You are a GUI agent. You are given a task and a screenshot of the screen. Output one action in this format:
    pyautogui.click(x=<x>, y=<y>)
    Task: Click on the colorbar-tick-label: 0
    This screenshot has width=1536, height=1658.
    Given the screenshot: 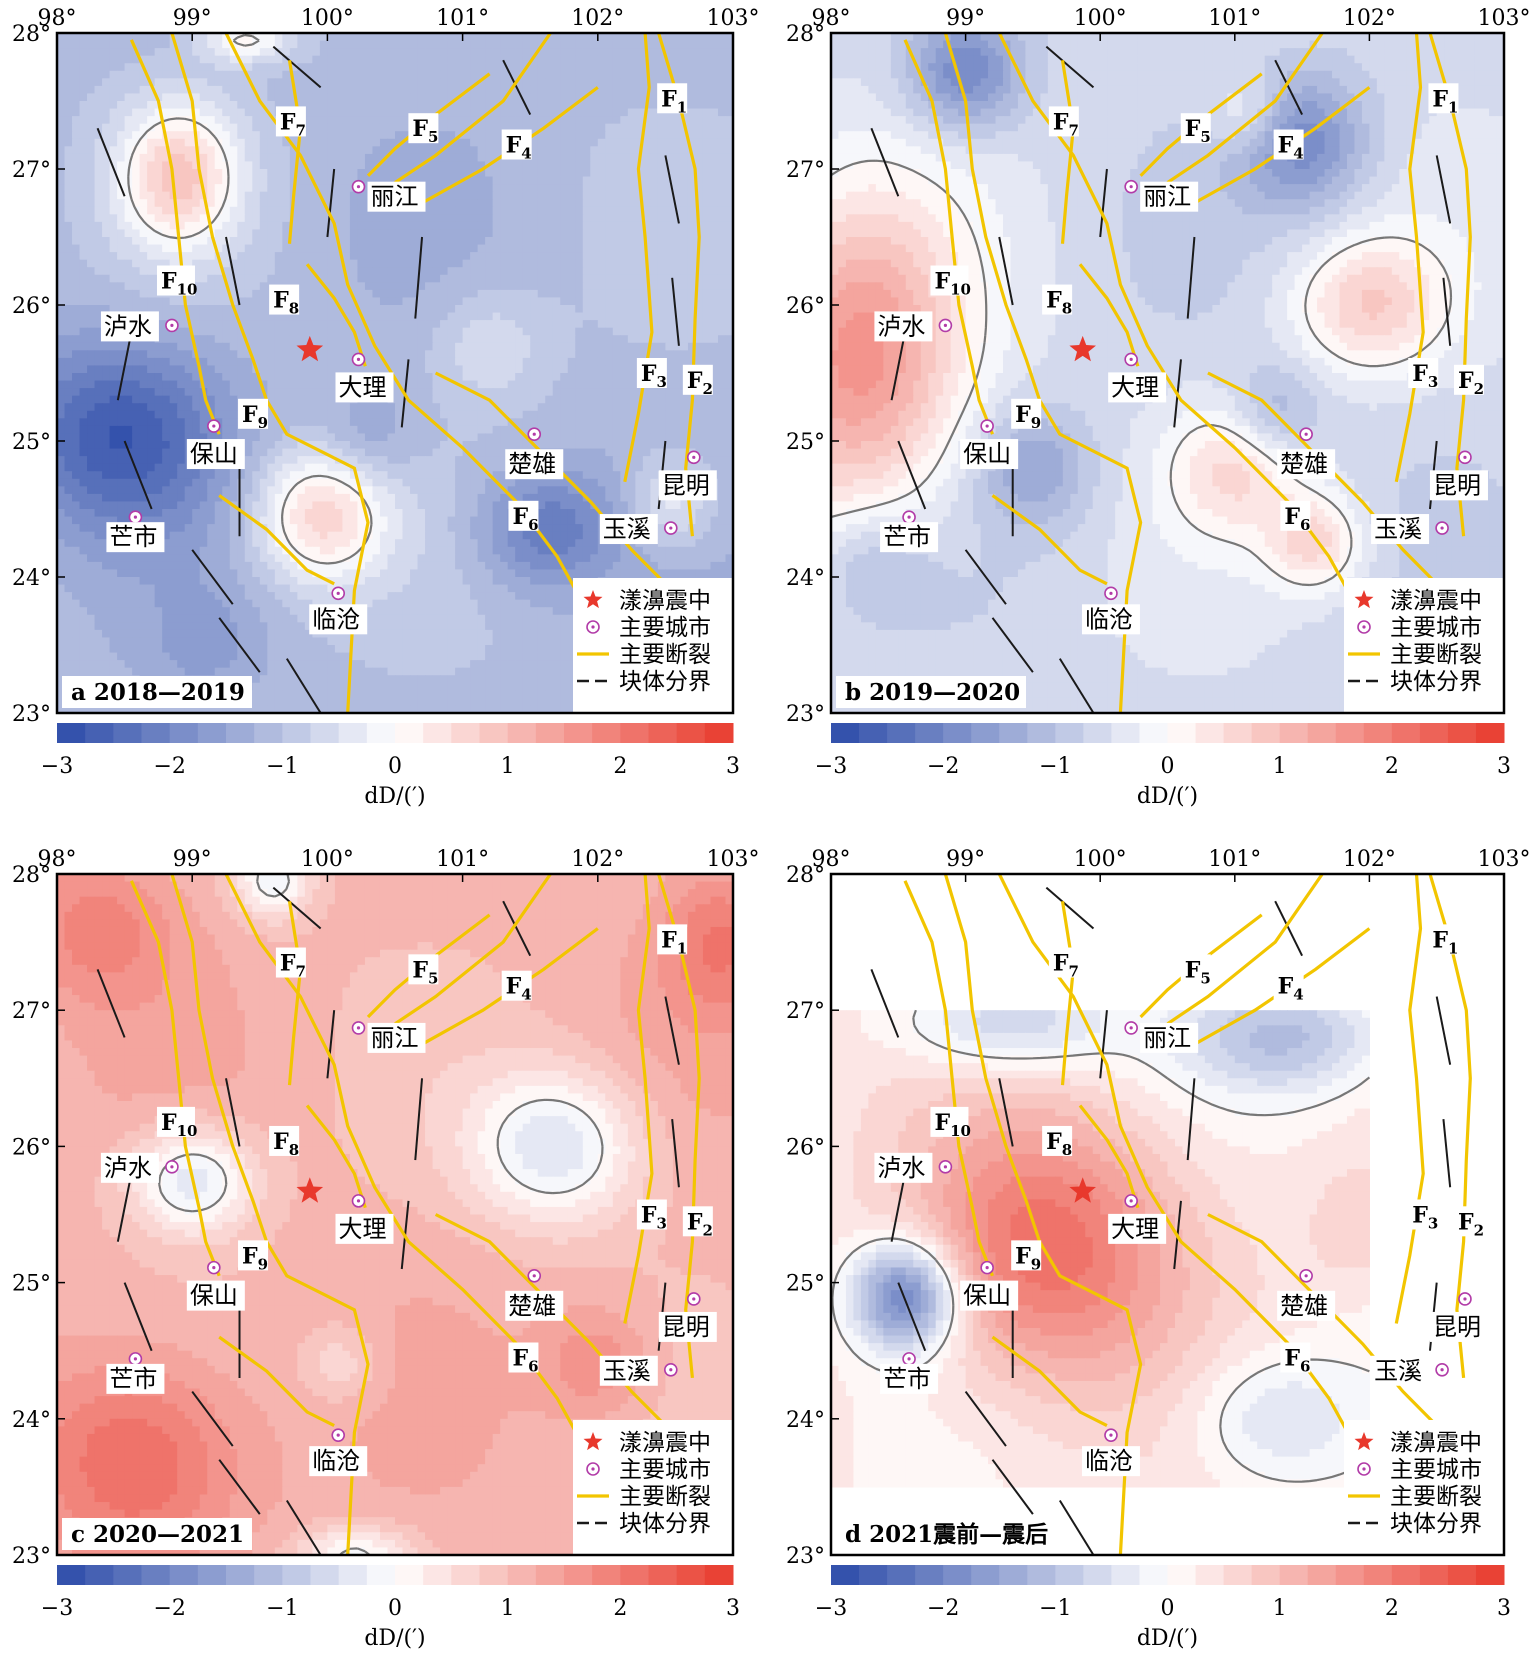 What is the action you would take?
    pyautogui.click(x=1168, y=766)
    